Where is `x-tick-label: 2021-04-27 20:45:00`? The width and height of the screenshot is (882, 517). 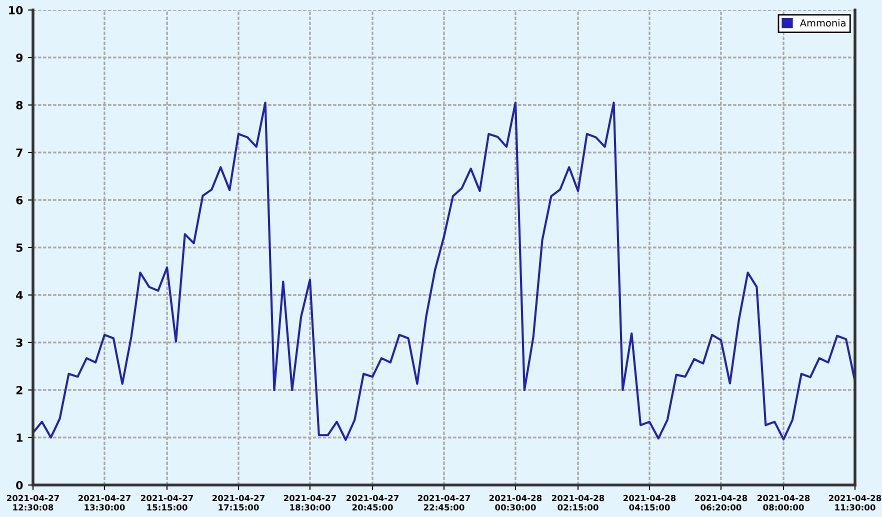 x-tick-label: 2021-04-27 20:45:00 is located at coordinates (372, 502).